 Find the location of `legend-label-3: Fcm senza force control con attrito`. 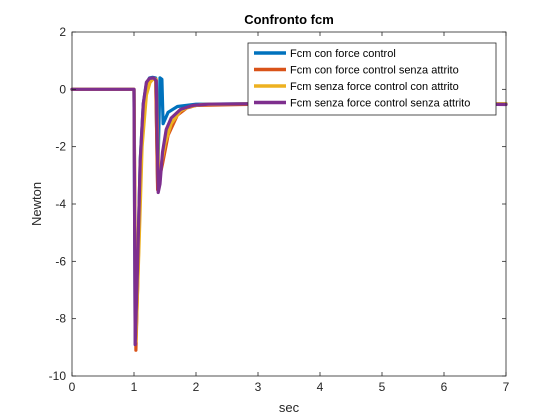

legend-label-3: Fcm senza force control con attrito is located at coordinates (374, 87).